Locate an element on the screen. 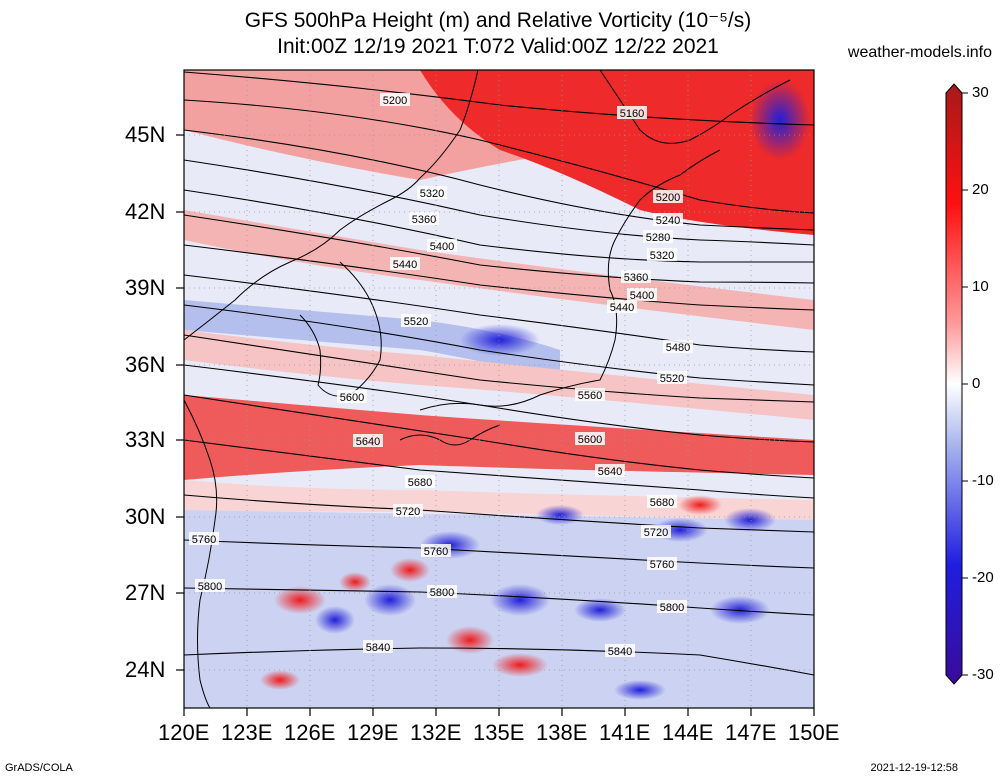 Image resolution: width=1000 pixels, height=779 pixels. colorbar-label: -20 is located at coordinates (983, 577).